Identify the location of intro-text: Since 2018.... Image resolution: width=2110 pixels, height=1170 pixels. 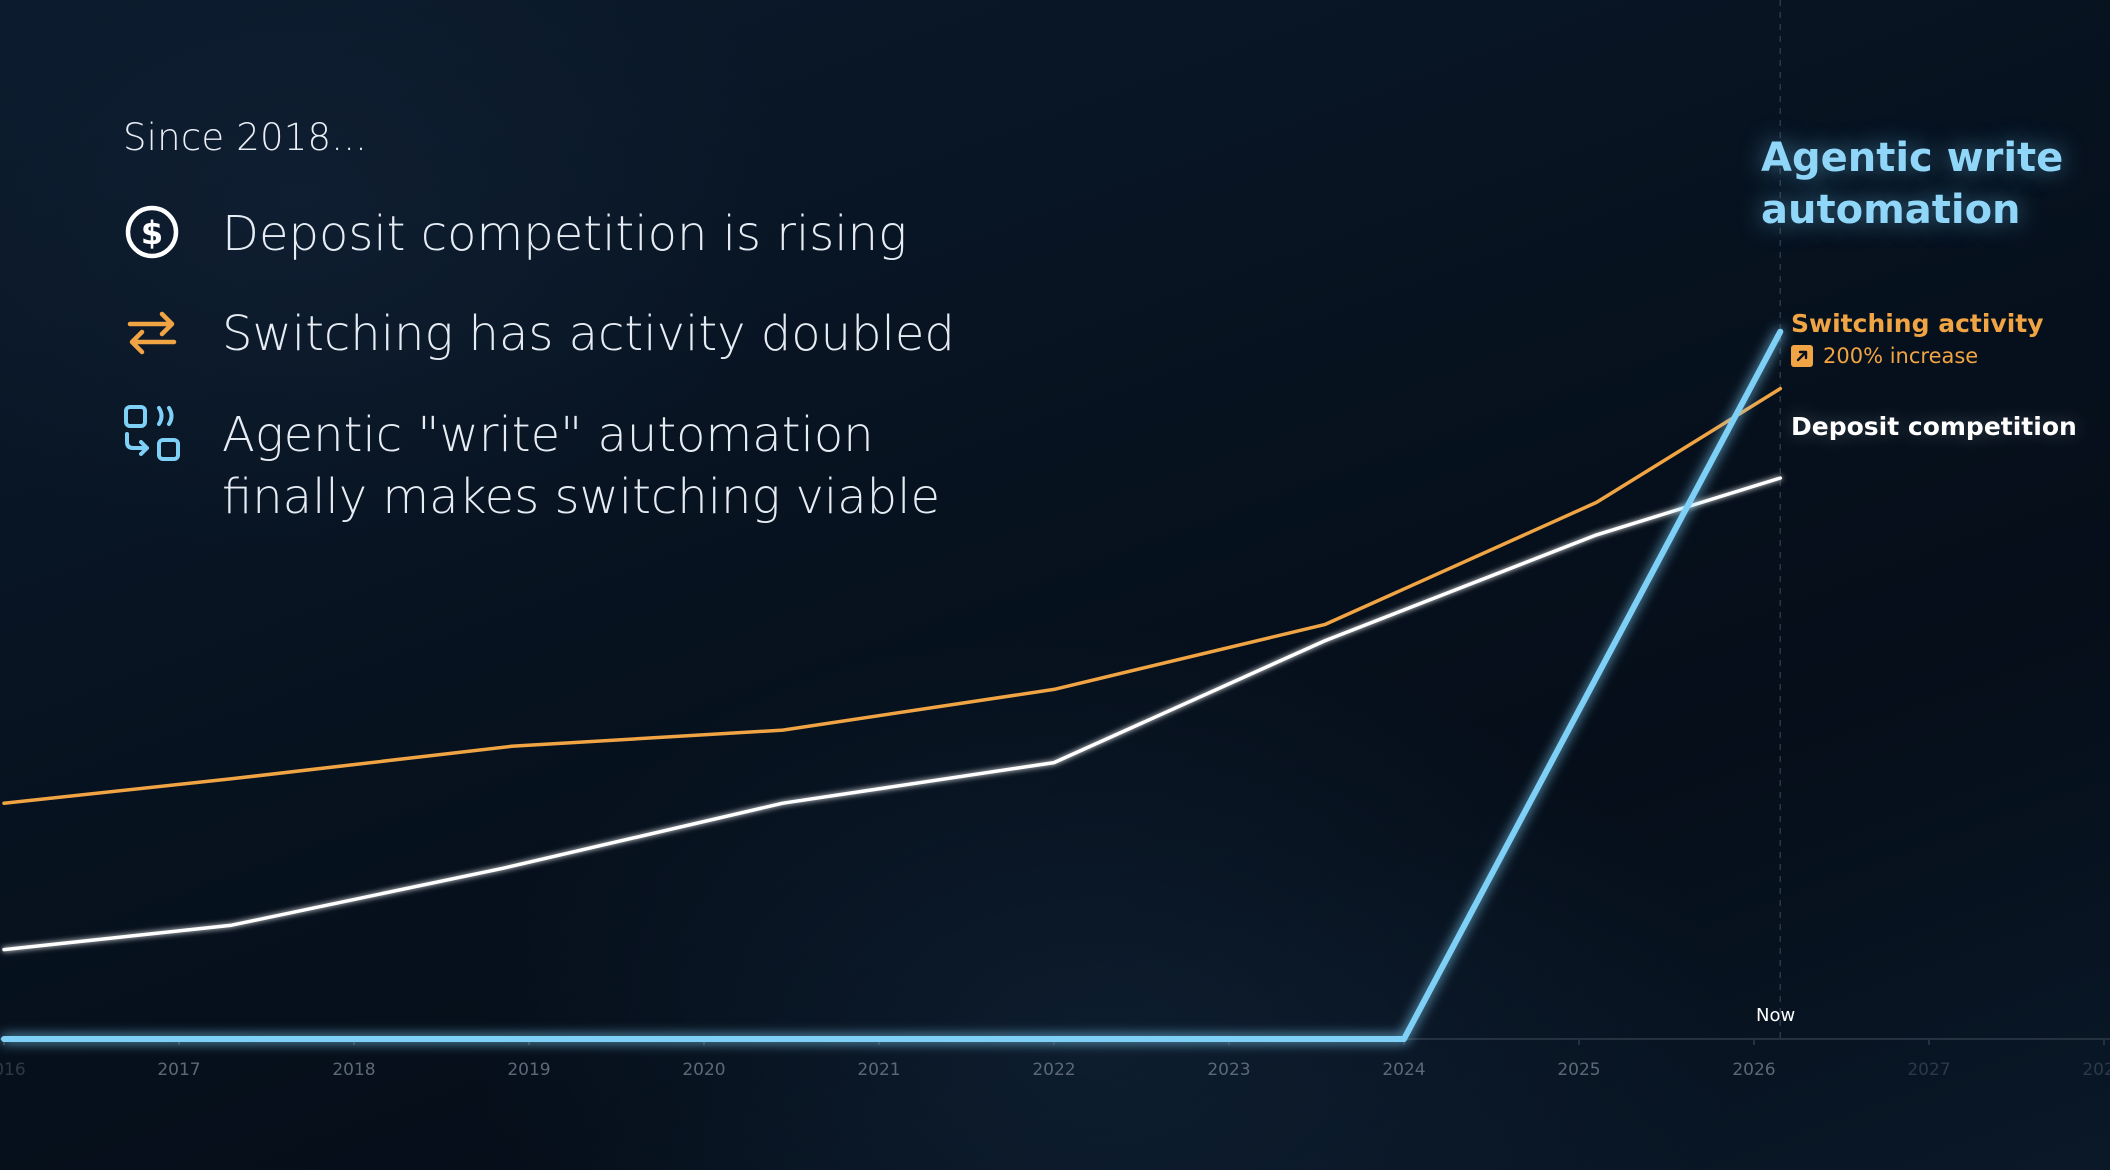
(245, 137).